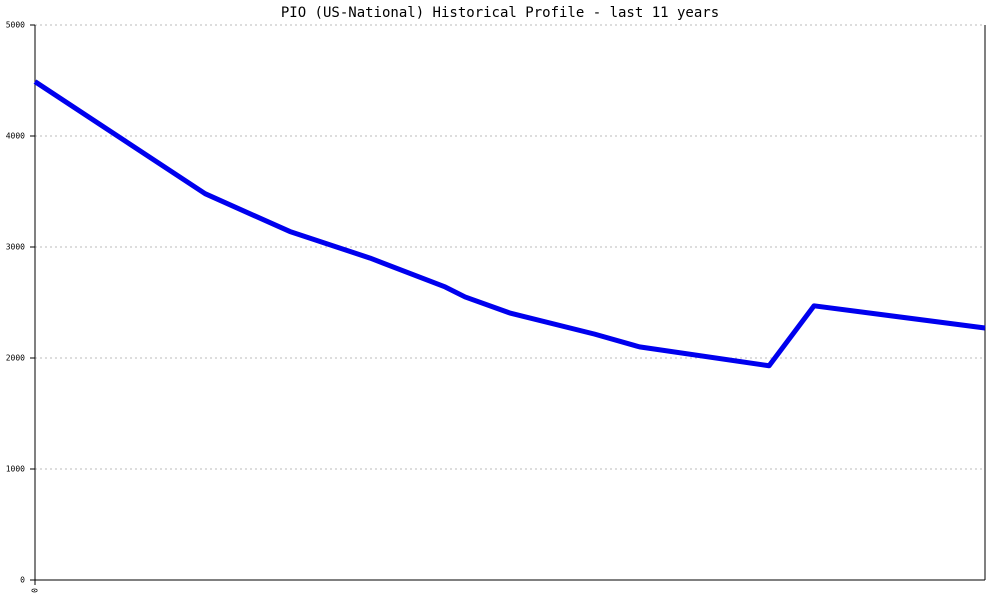 The height and width of the screenshot is (600, 1000). What do you see at coordinates (15, 25) in the screenshot?
I see `y-tick-label: 5000` at bounding box center [15, 25].